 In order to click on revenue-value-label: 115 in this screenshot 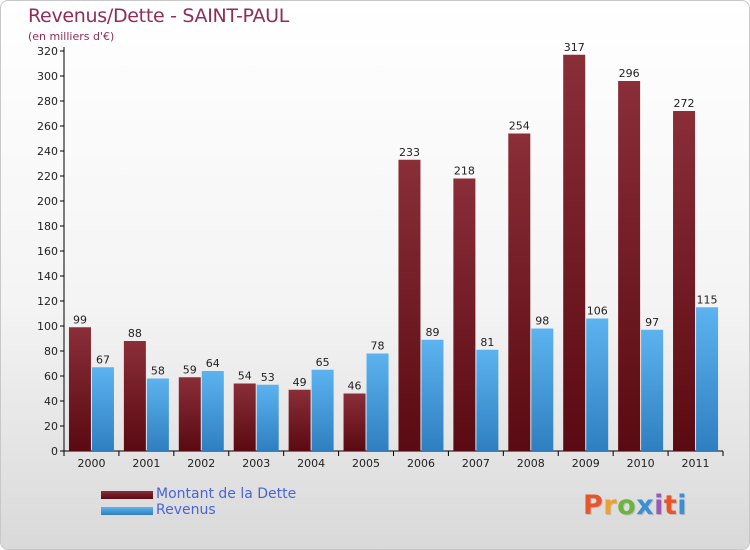, I will do `click(707, 299)`.